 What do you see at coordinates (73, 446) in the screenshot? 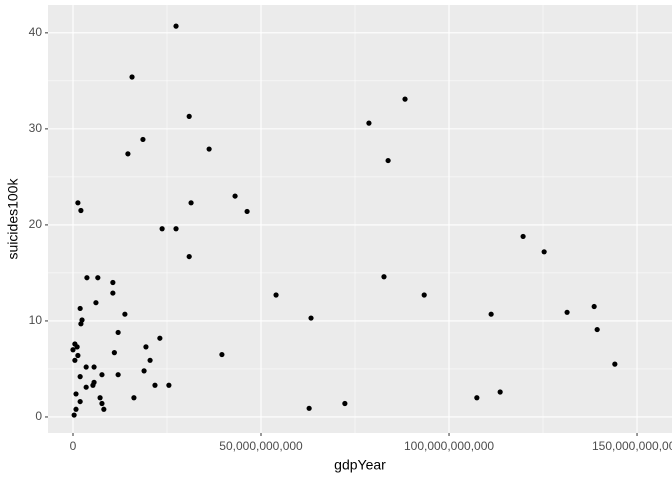
I see `x-tick-label: 0` at bounding box center [73, 446].